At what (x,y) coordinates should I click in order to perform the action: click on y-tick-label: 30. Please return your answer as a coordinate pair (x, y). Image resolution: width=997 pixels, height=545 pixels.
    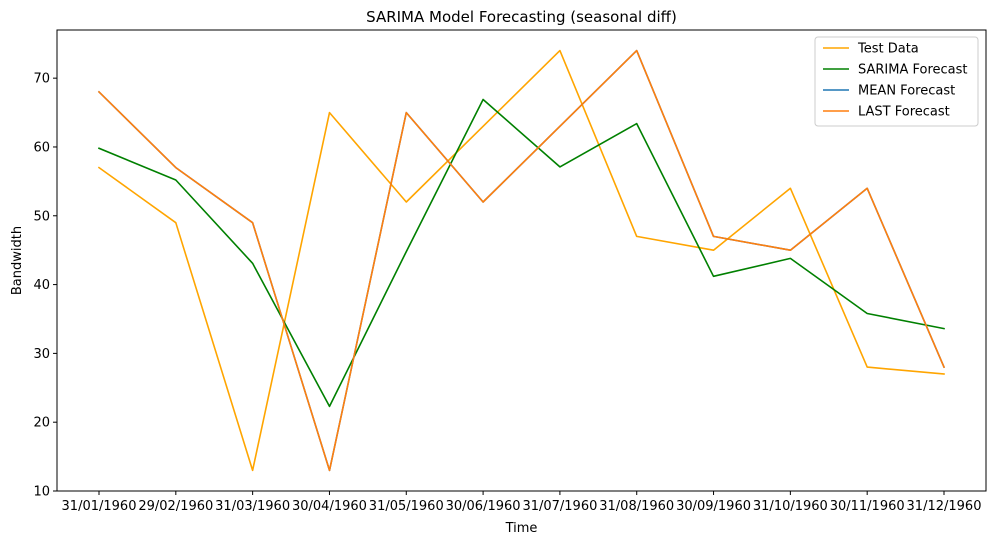
    Looking at the image, I should click on (41, 354).